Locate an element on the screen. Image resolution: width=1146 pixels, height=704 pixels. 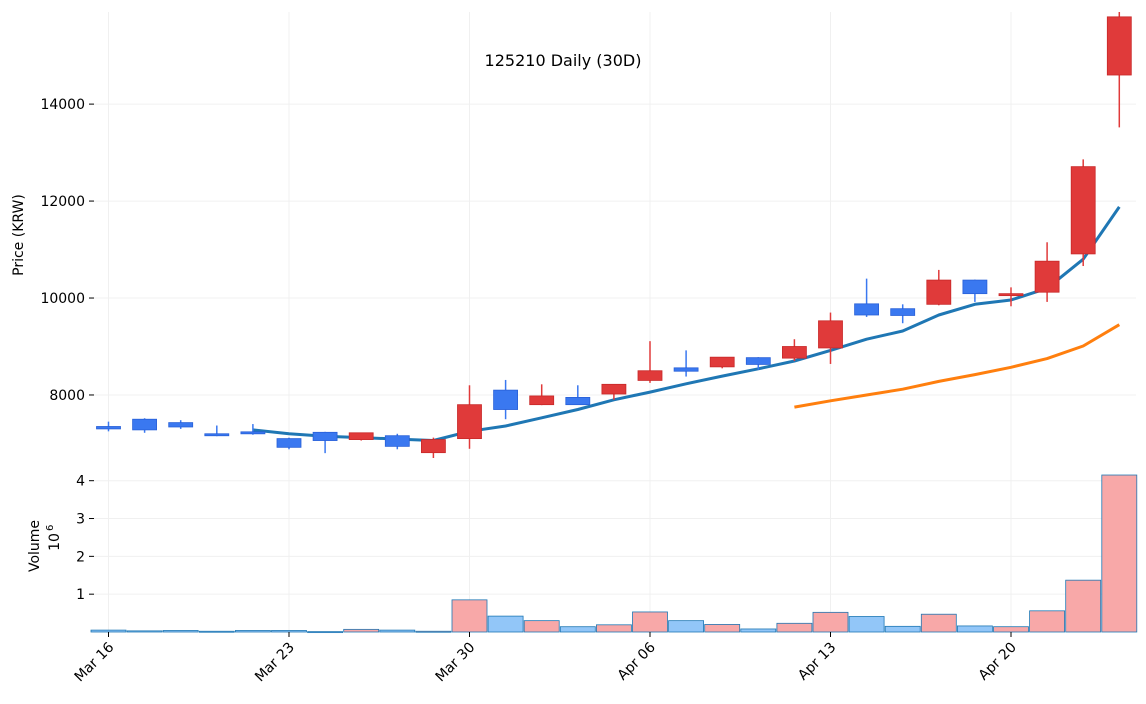
volume-scale-base: 10 is located at coordinates (55, 542).